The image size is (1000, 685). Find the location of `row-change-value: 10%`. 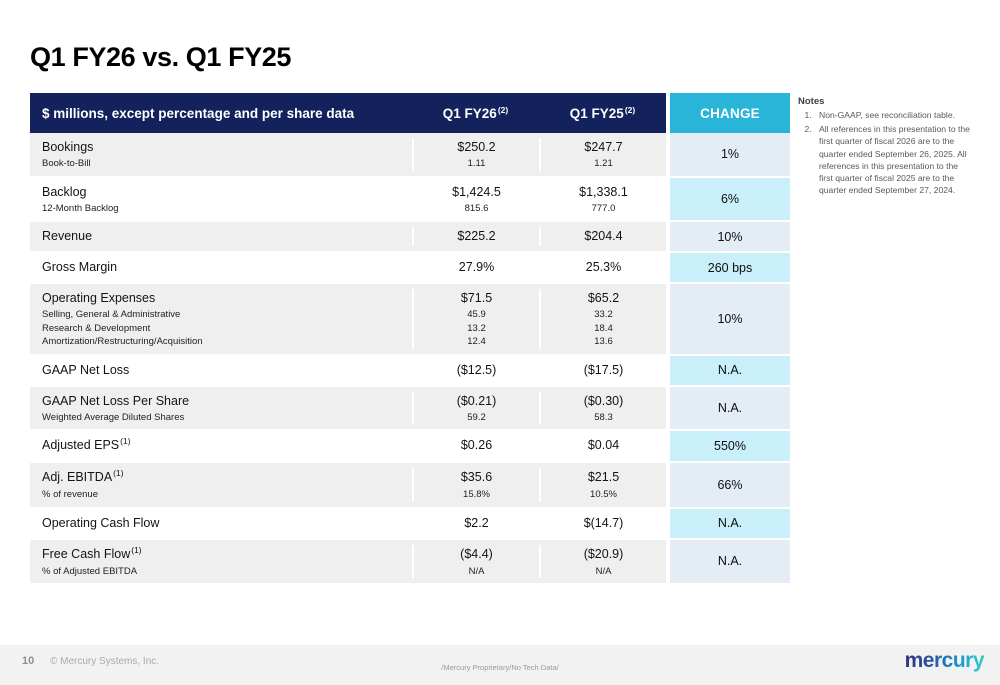

row-change-value: 10% is located at coordinates (730, 236).